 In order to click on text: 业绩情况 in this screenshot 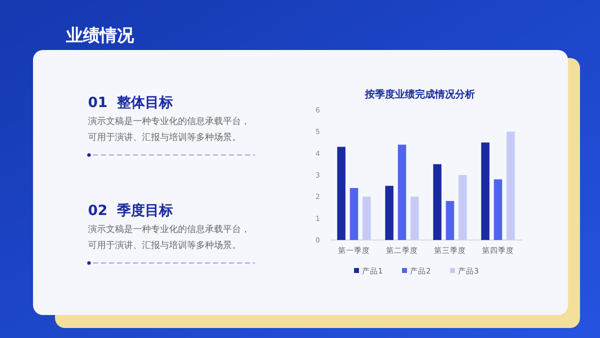, I will do `click(100, 36)`.